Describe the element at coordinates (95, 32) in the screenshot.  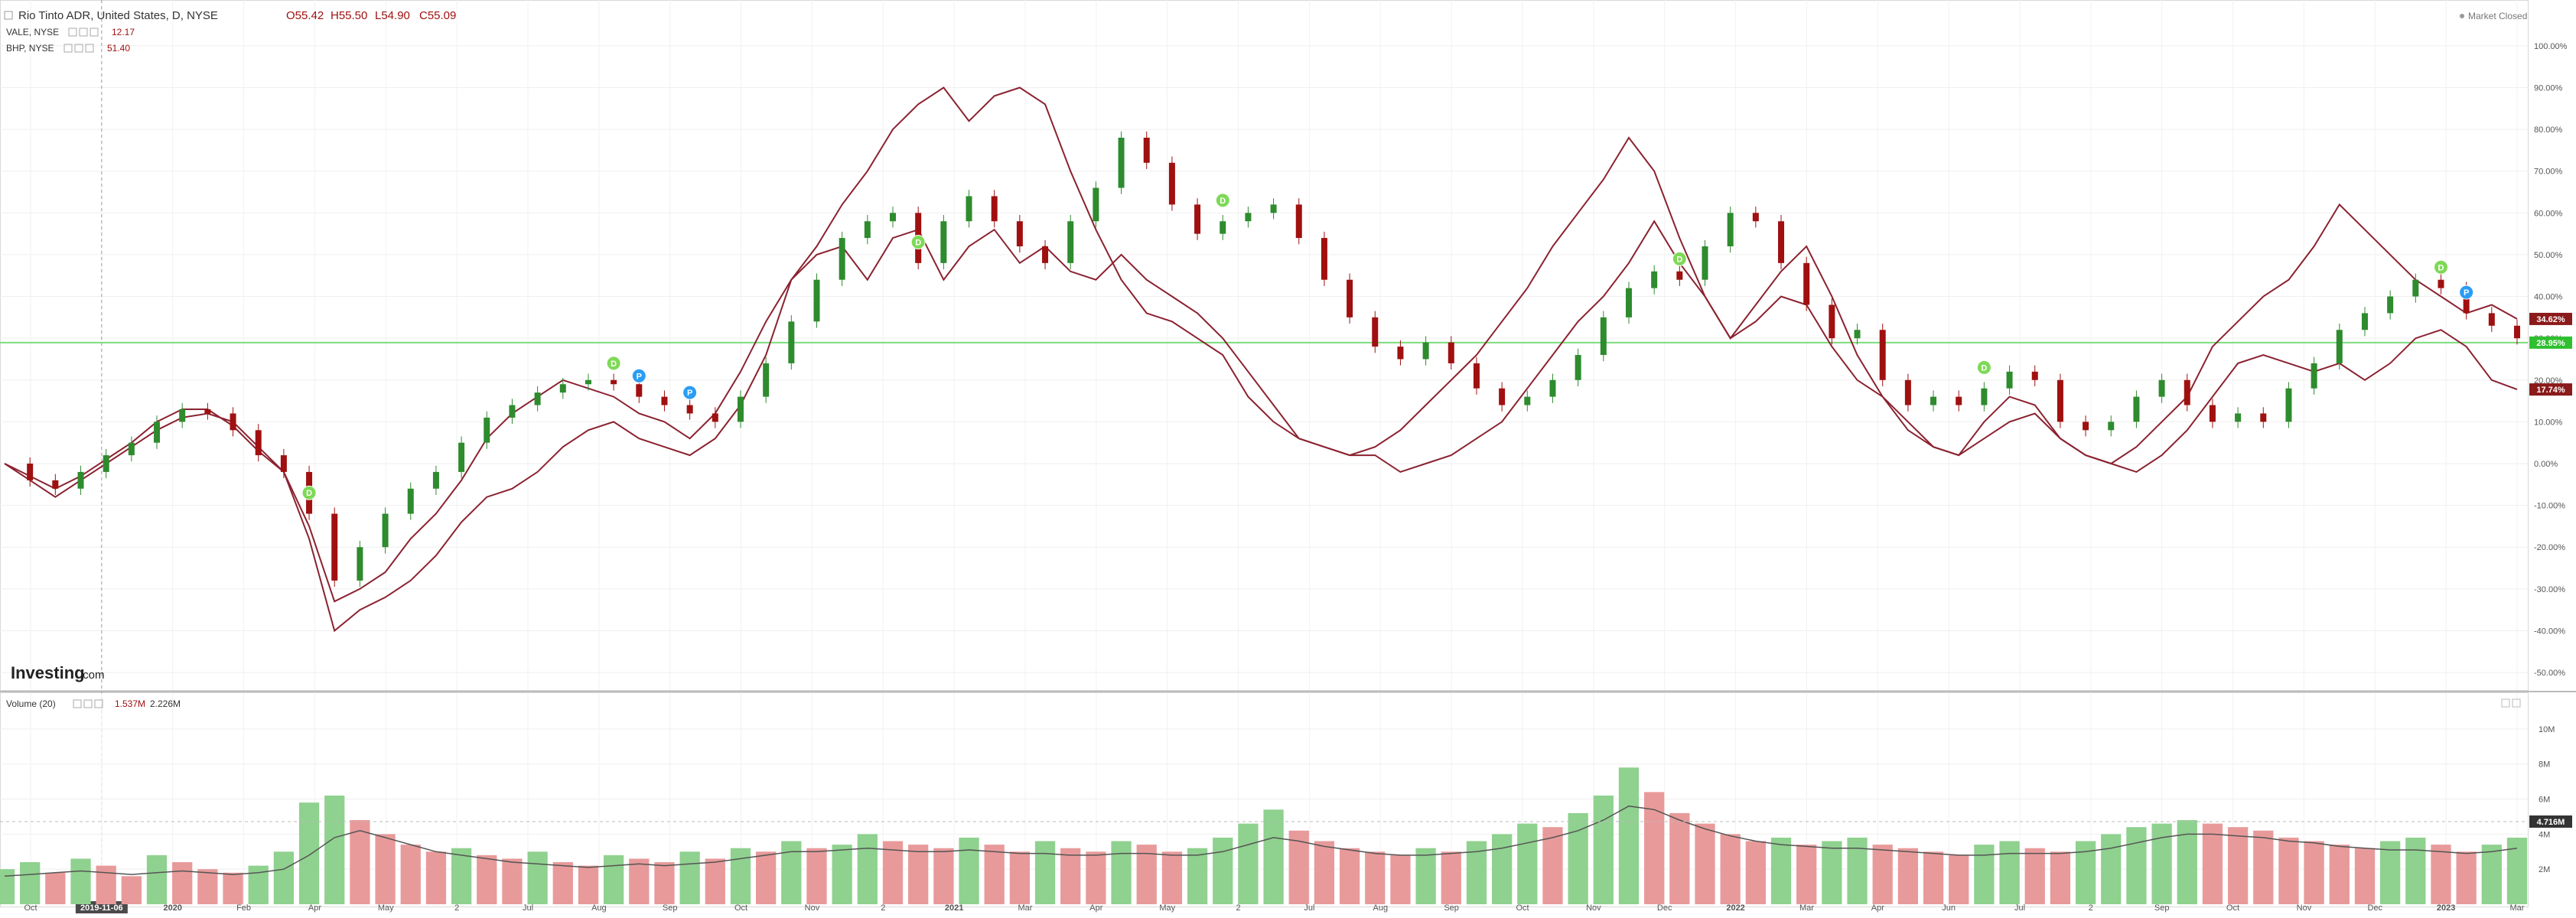
I see `compare1-close-icon` at that location.